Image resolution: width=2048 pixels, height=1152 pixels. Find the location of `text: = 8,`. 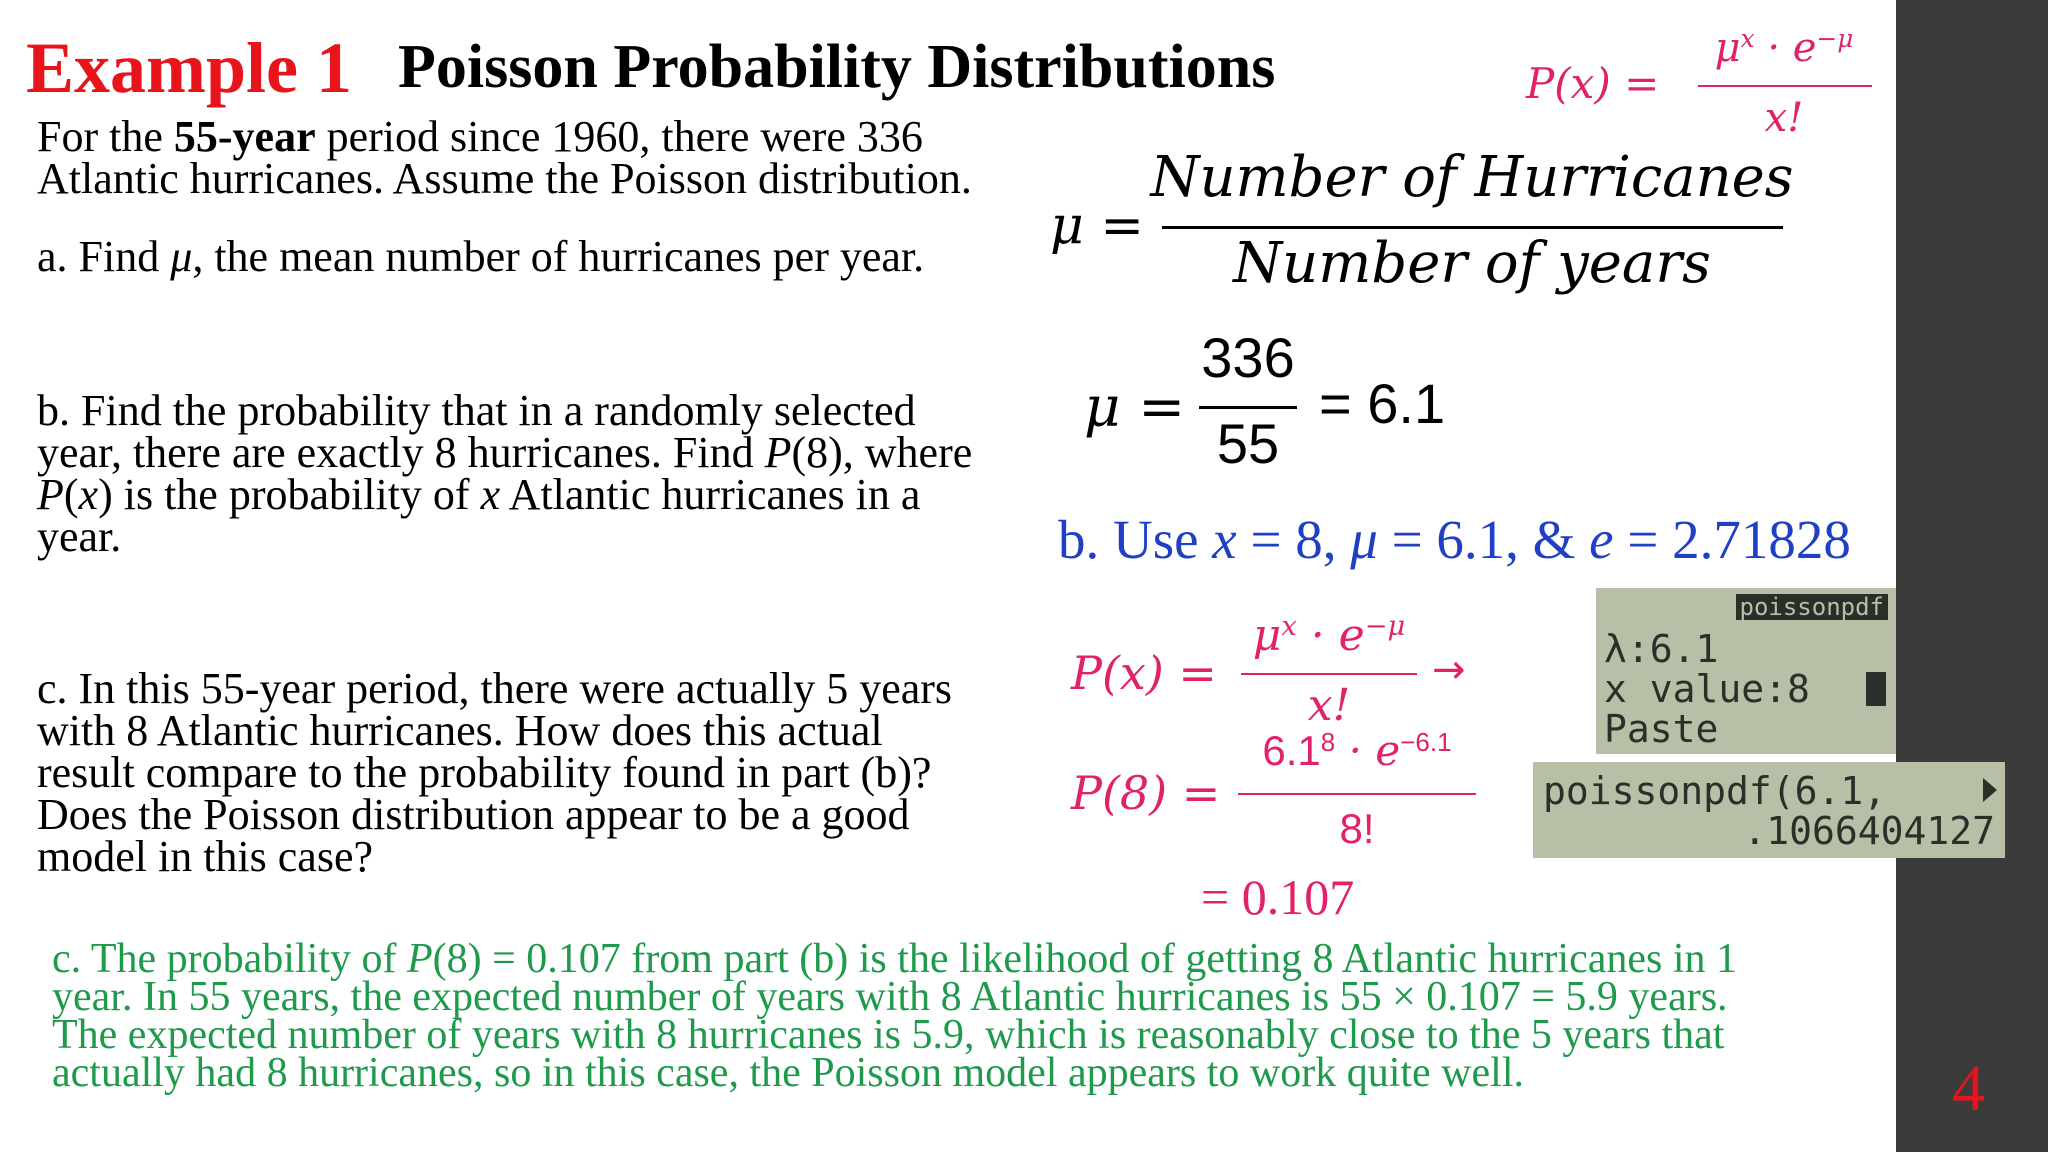

text: = 8, is located at coordinates (1293, 539).